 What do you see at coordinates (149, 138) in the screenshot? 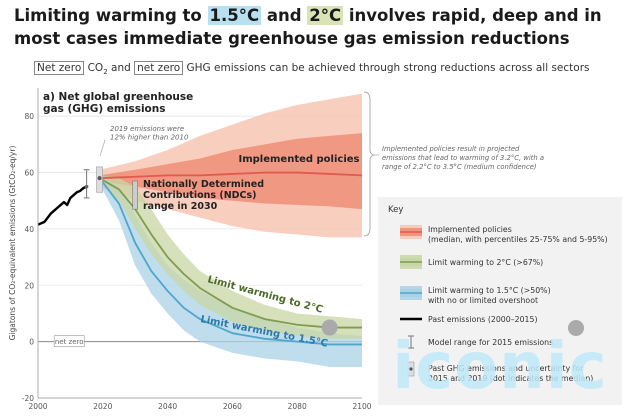
I see `annotation-2019-line: 12% higher than 2010` at bounding box center [149, 138].